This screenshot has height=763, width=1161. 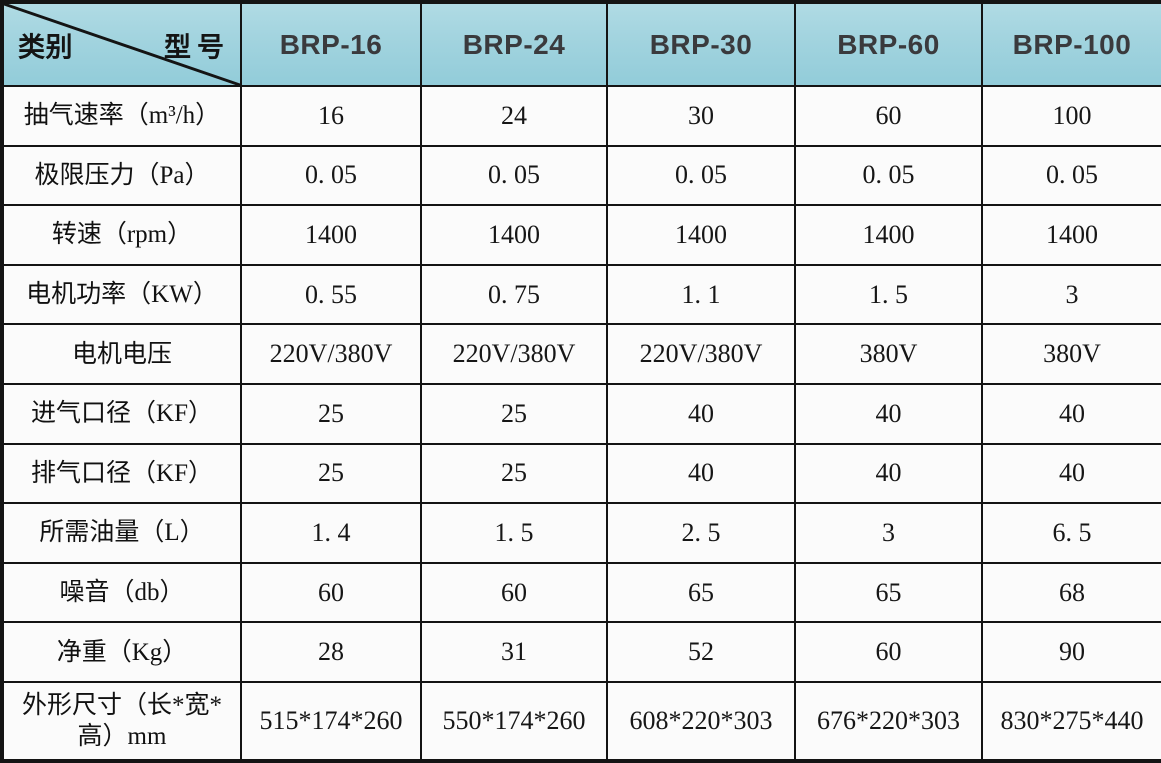 What do you see at coordinates (514, 44) in the screenshot?
I see `column-header-brp24: BRP-24` at bounding box center [514, 44].